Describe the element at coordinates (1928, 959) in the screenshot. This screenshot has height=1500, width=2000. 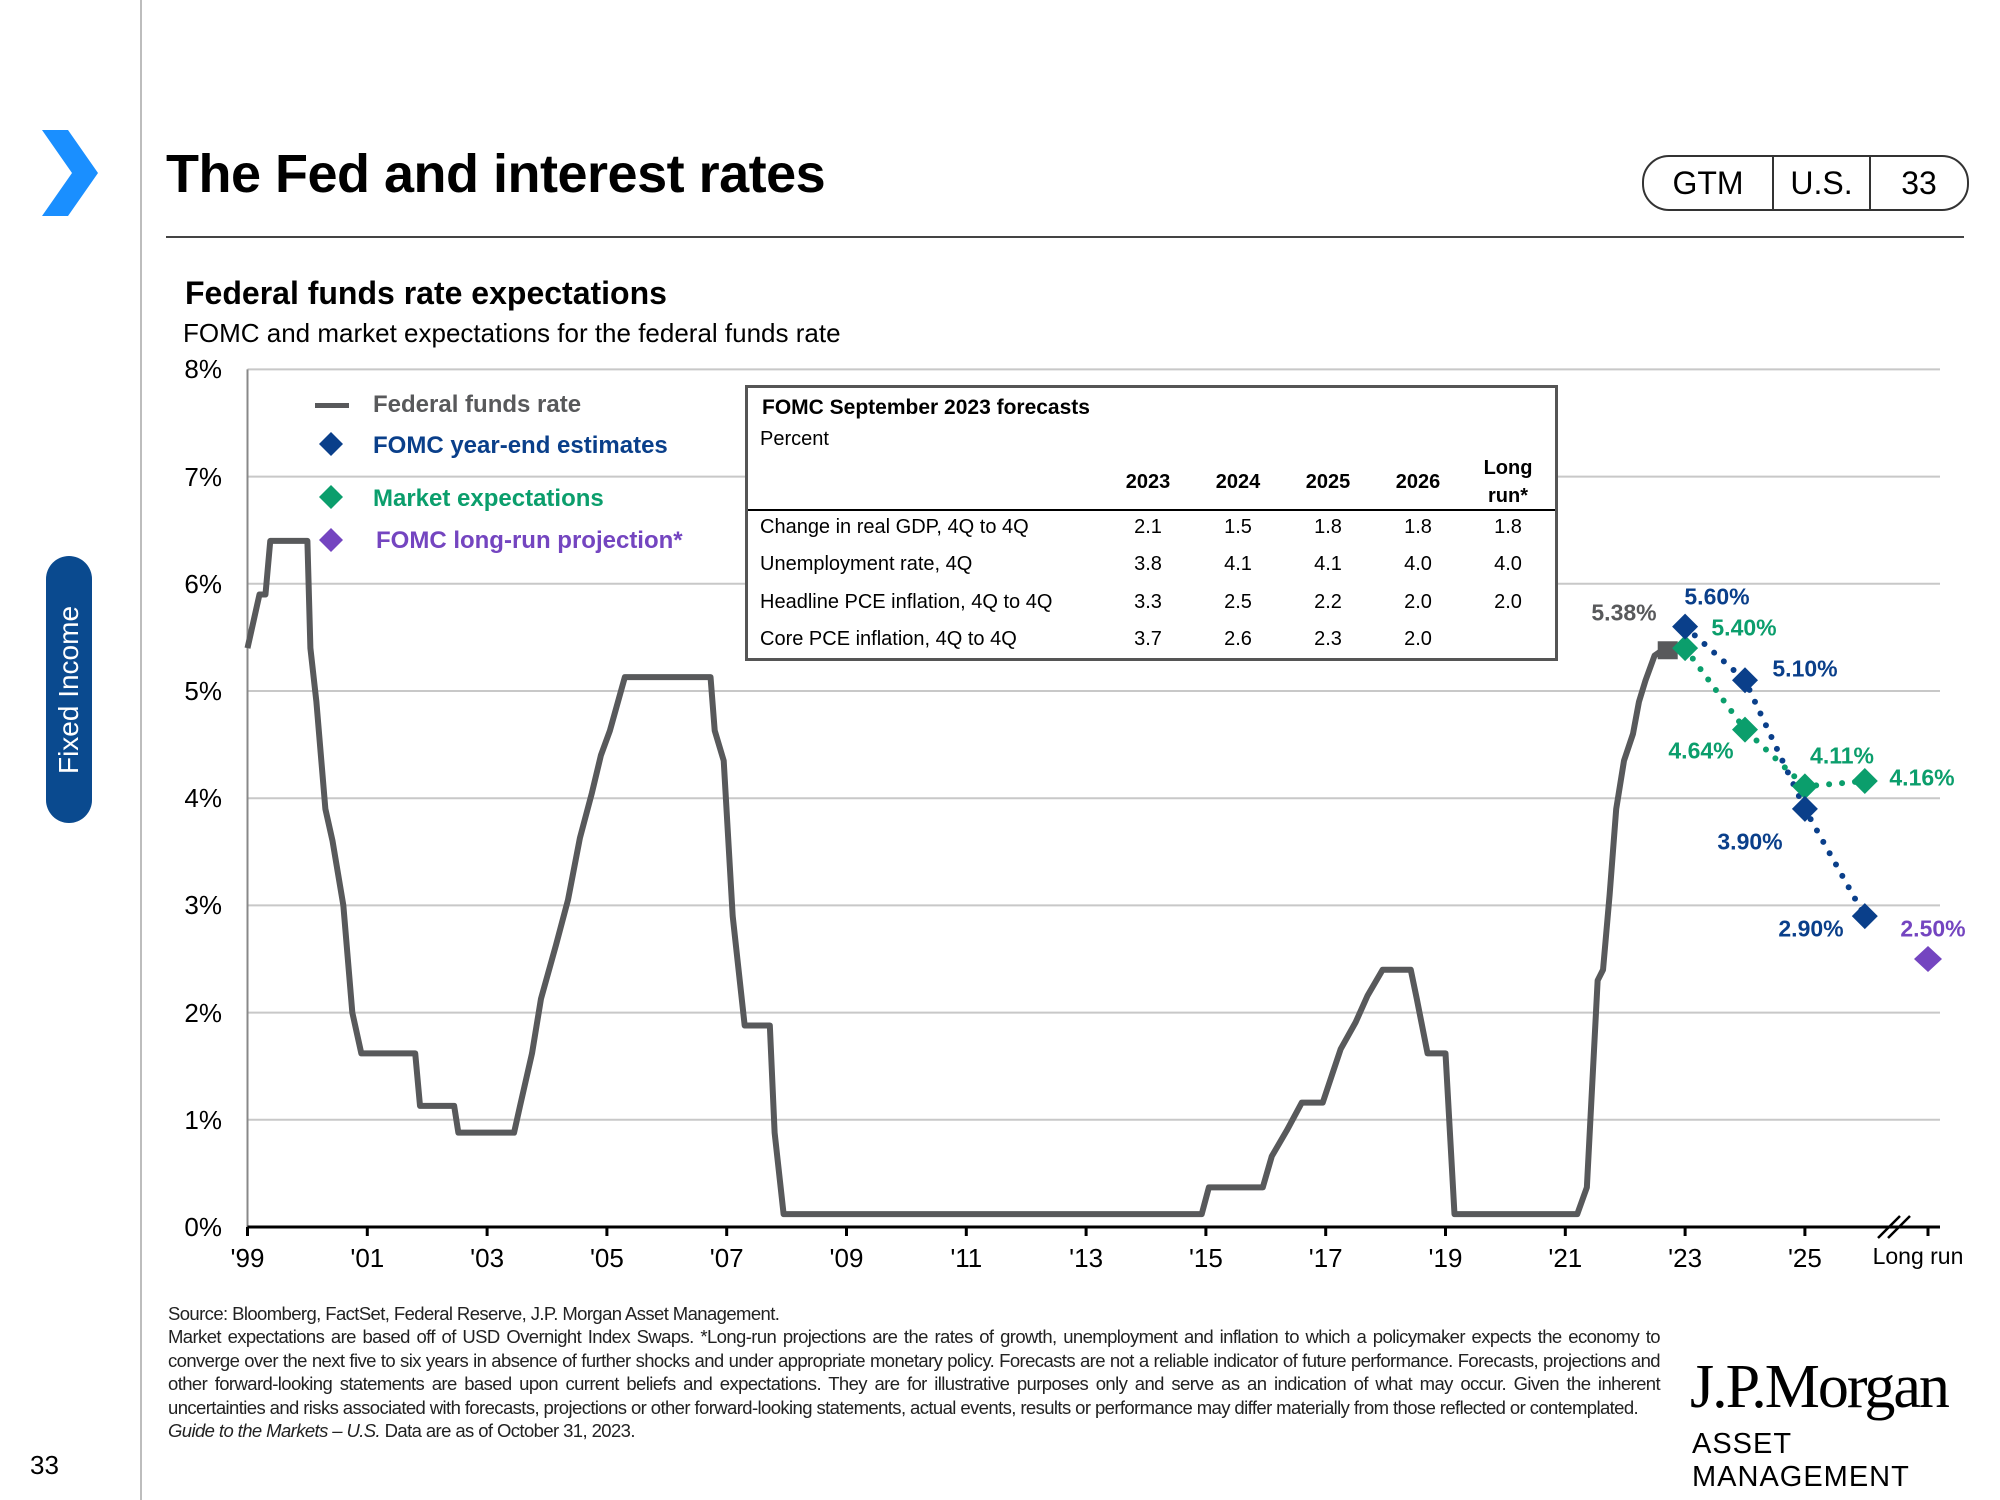
I see `long-run-point` at that location.